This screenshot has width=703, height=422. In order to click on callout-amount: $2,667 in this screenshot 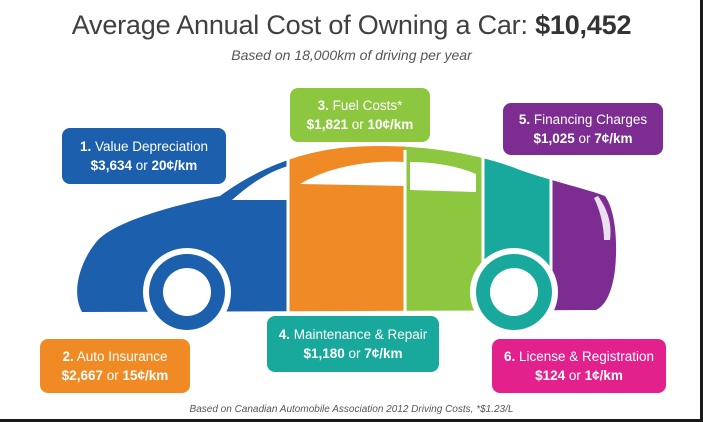, I will do `click(82, 375)`.